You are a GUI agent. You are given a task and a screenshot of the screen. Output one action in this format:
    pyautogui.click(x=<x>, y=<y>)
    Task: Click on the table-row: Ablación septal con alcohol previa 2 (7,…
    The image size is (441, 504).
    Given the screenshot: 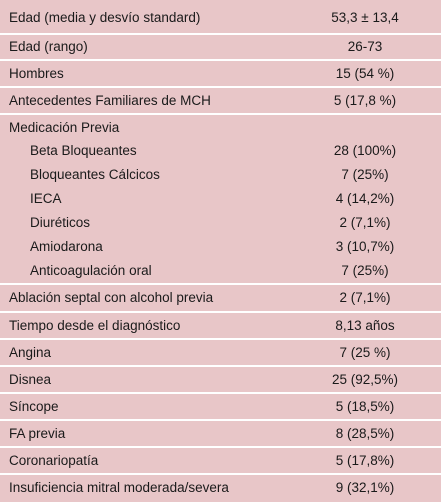 What is the action you would take?
    pyautogui.click(x=220, y=298)
    